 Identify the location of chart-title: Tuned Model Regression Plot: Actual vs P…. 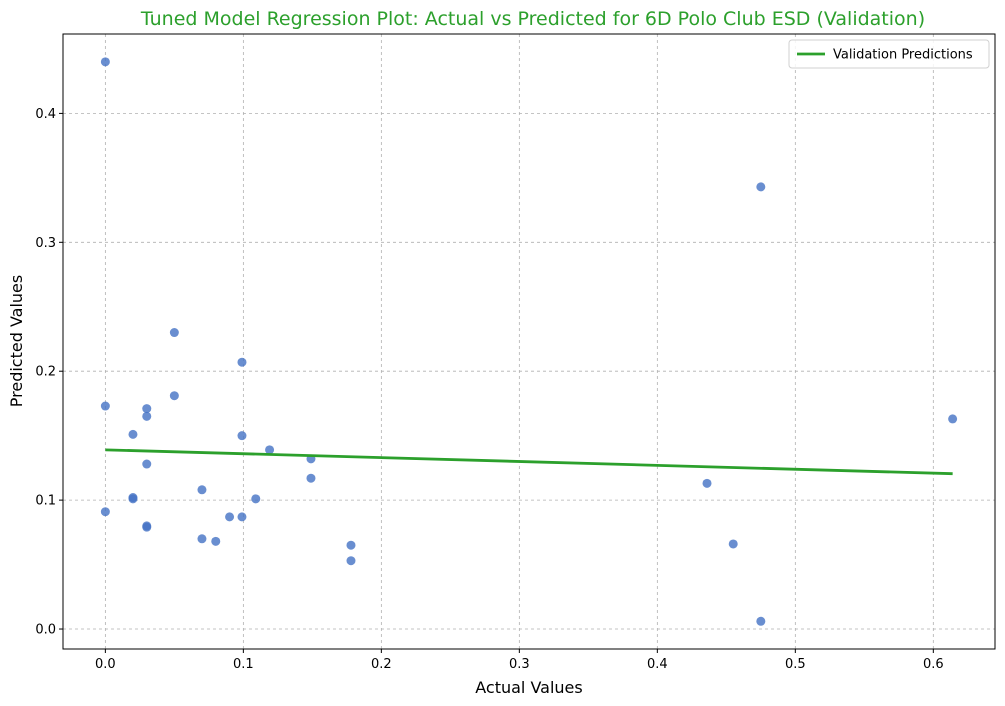
(532, 19).